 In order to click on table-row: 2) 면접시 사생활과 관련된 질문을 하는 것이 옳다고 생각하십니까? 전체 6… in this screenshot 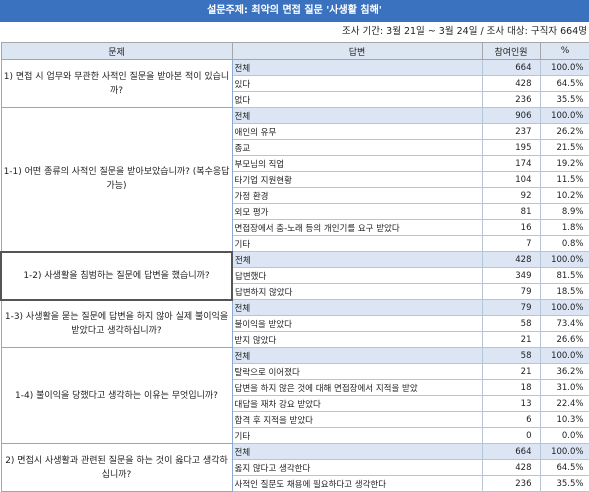, I will do `click(294, 467)`.